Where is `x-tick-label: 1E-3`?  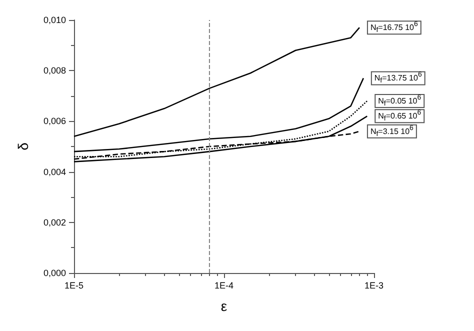
x-tick-label: 1E-3 is located at coordinates (374, 285).